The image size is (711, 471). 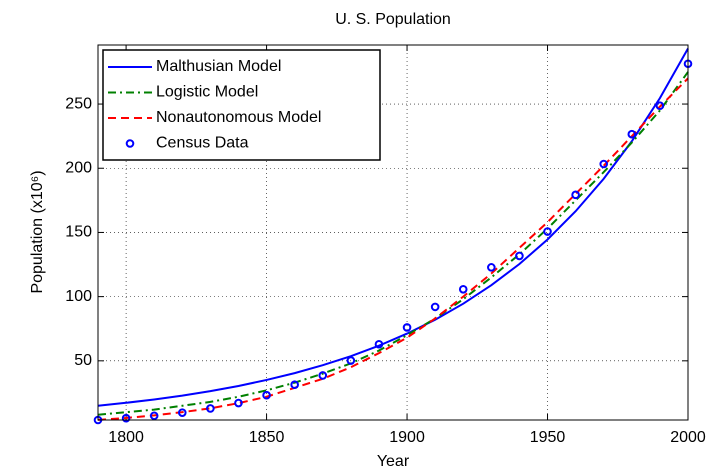 I want to click on legend-label: Nonautonomous Model, so click(x=238, y=117).